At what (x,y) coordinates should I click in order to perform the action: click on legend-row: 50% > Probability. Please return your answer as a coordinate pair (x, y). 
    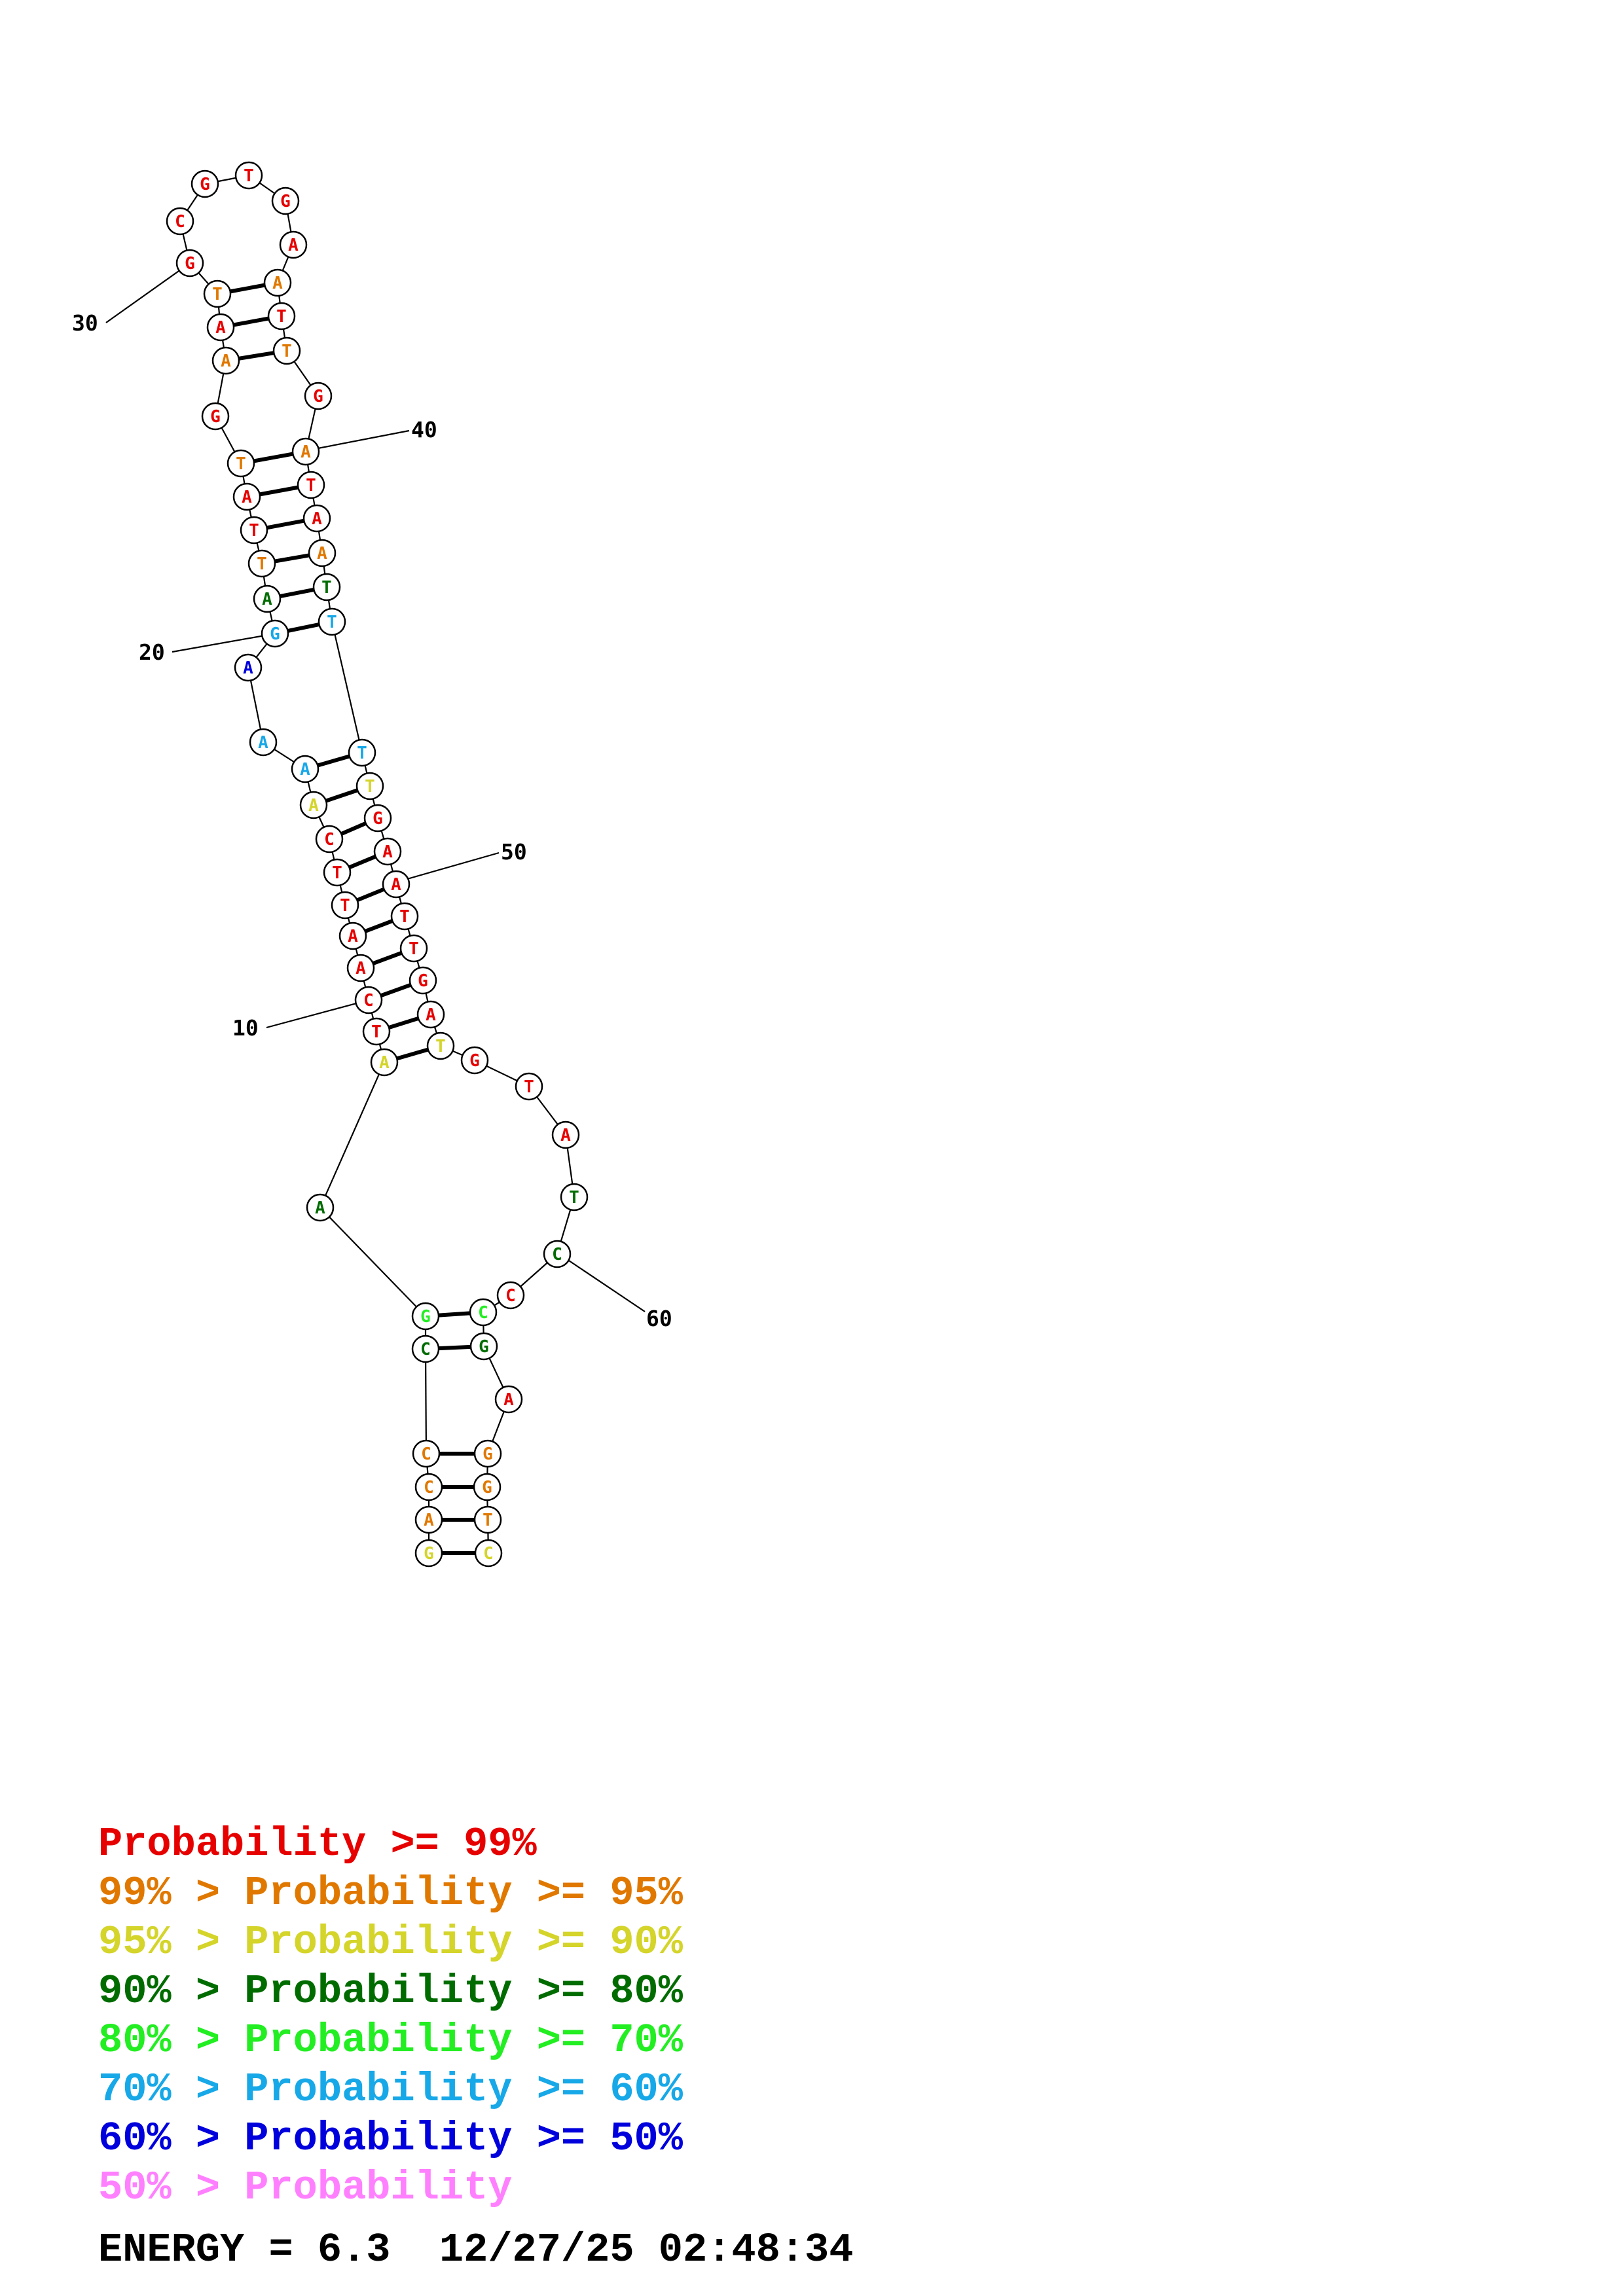
    Looking at the image, I should click on (390, 2187).